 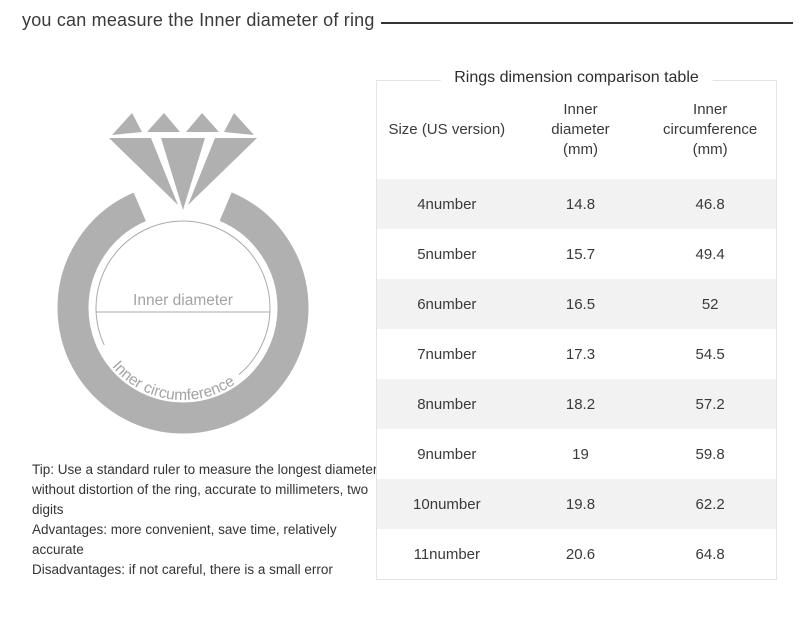 I want to click on size-cell: 6number, so click(x=447, y=304).